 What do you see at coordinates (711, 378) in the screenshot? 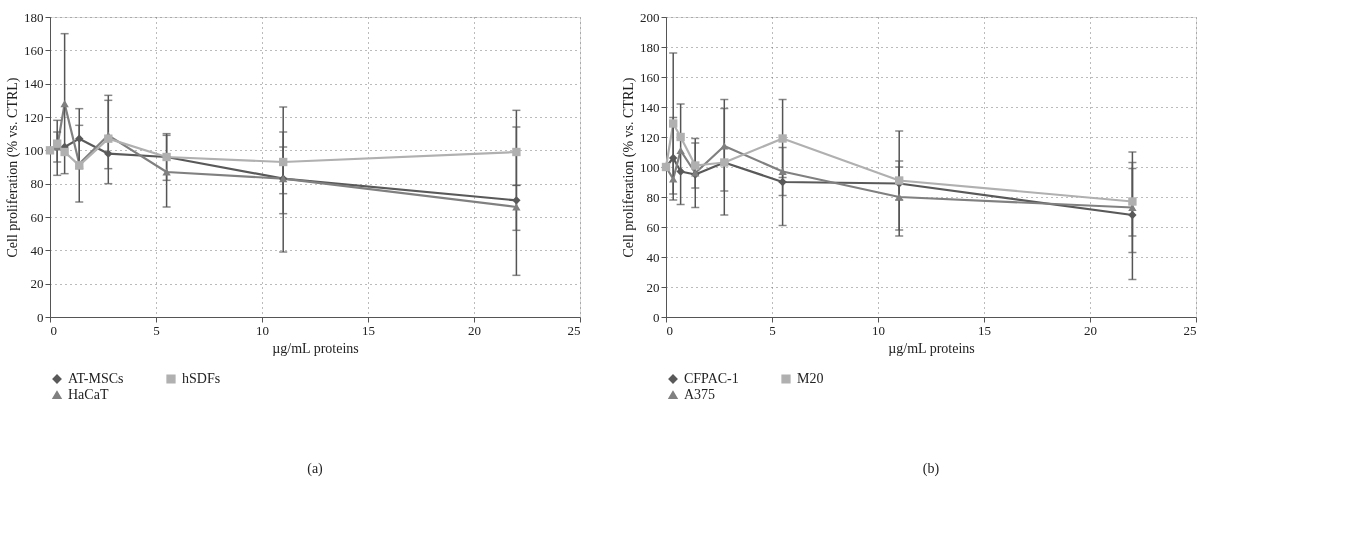
I see `legend-label: CFPAC-1` at bounding box center [711, 378].